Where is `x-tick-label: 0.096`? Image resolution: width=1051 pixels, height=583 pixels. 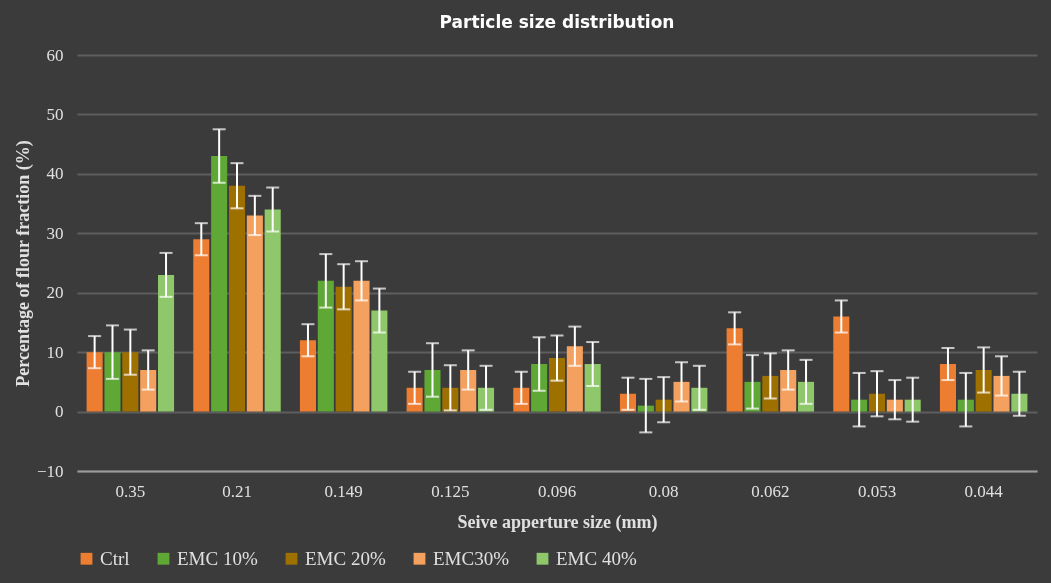 x-tick-label: 0.096 is located at coordinates (557, 491).